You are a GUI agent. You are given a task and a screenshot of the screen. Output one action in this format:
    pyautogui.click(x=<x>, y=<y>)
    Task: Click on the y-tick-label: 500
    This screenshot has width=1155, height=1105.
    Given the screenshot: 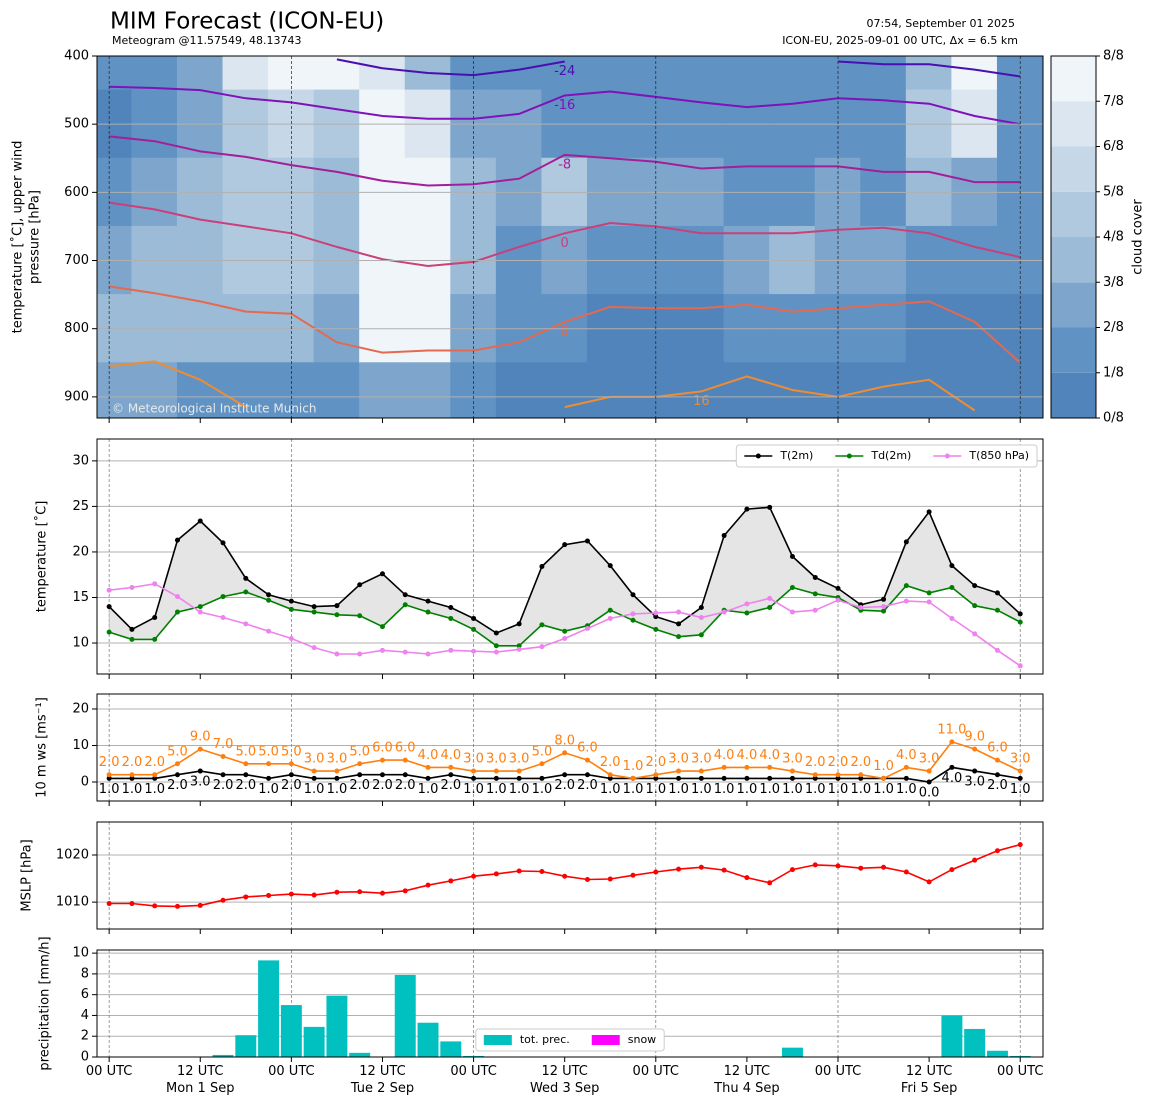 What is the action you would take?
    pyautogui.click(x=76, y=124)
    